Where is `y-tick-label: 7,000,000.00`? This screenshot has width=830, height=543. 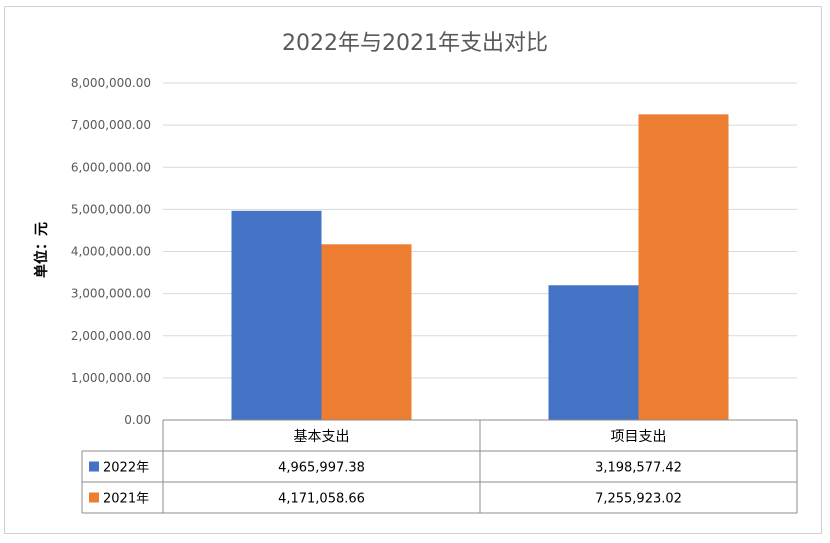
y-tick-label: 7,000,000.00 is located at coordinates (111, 125).